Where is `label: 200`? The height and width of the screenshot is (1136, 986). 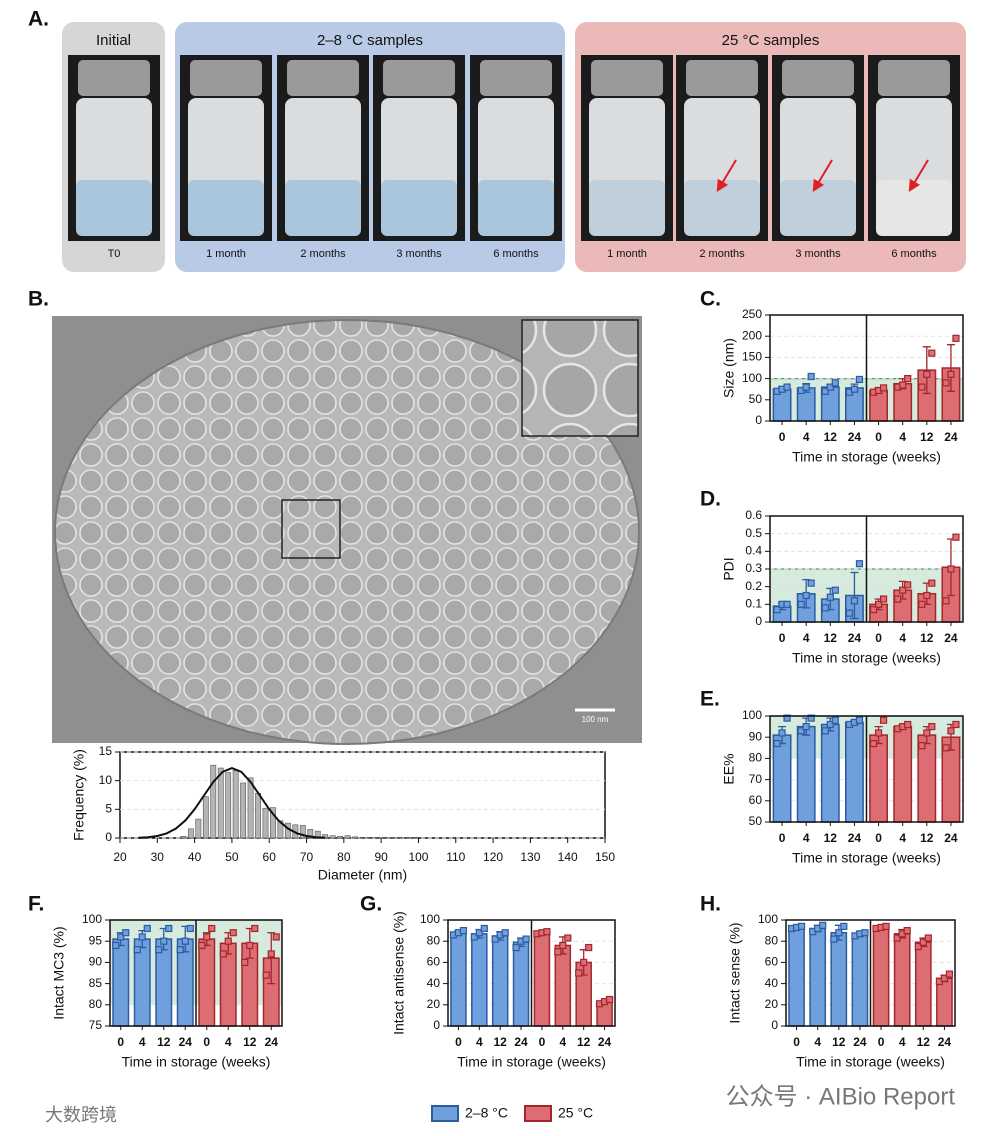 label: 200 is located at coordinates (752, 335).